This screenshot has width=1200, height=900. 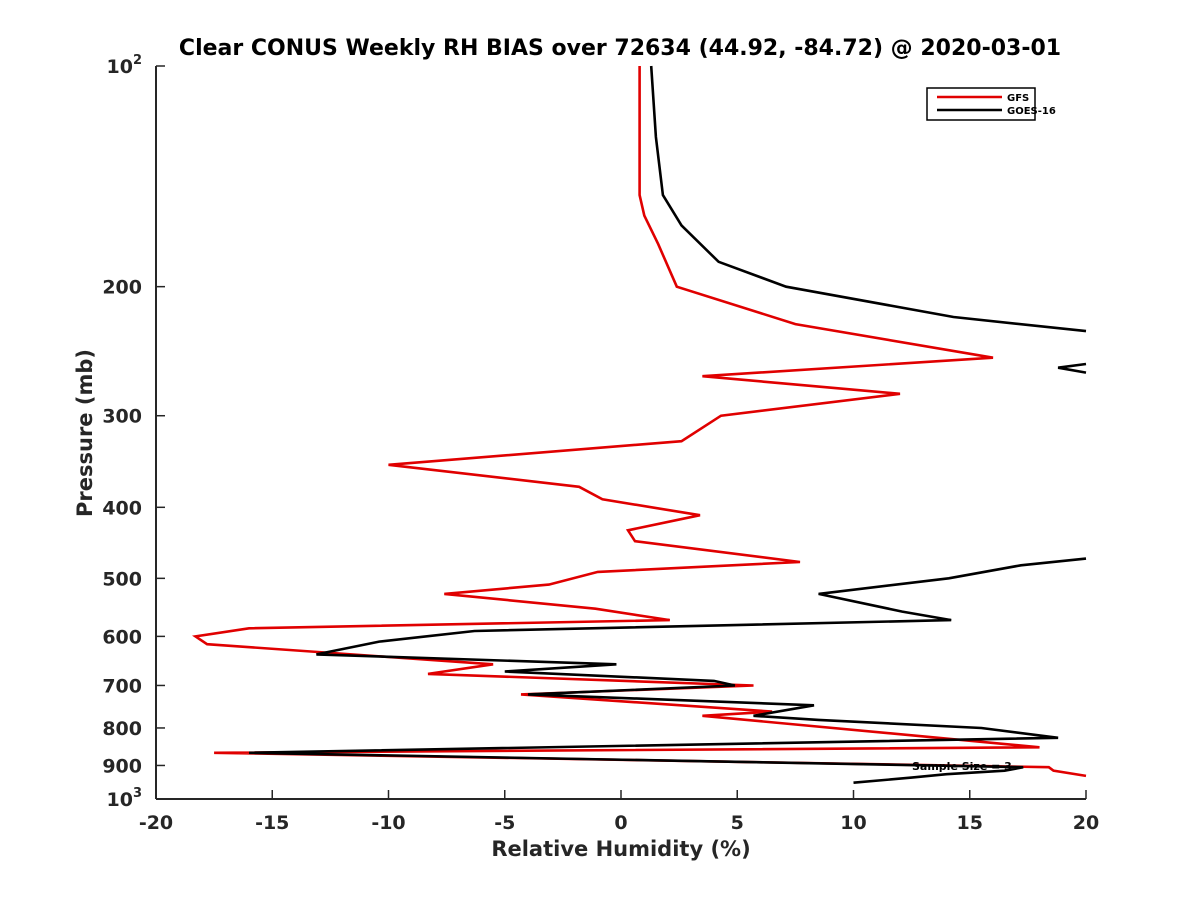 What do you see at coordinates (122, 508) in the screenshot?
I see `y-tick-label: 400` at bounding box center [122, 508].